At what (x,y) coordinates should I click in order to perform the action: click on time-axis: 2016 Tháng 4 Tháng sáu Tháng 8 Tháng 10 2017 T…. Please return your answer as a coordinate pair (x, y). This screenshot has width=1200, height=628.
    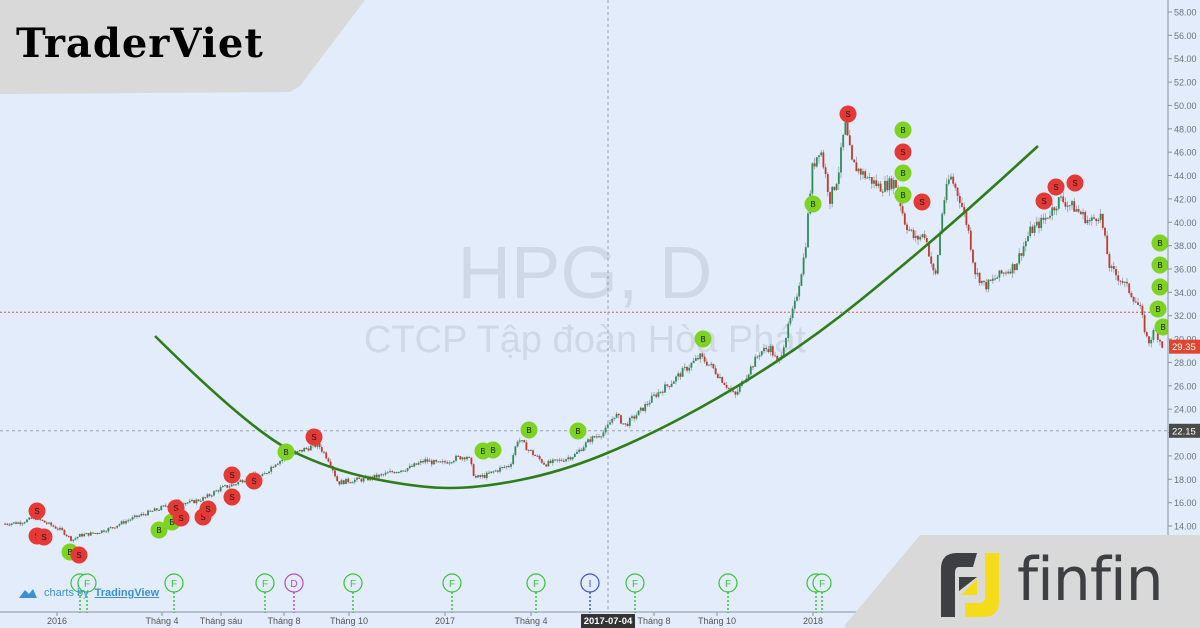
    Looking at the image, I should click on (584, 619).